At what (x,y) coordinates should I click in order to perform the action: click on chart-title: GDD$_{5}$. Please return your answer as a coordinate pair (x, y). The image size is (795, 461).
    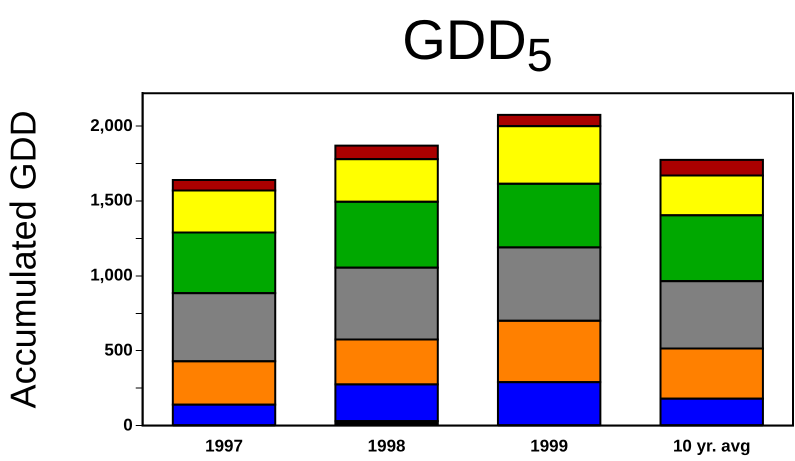
    Looking at the image, I should click on (477, 45).